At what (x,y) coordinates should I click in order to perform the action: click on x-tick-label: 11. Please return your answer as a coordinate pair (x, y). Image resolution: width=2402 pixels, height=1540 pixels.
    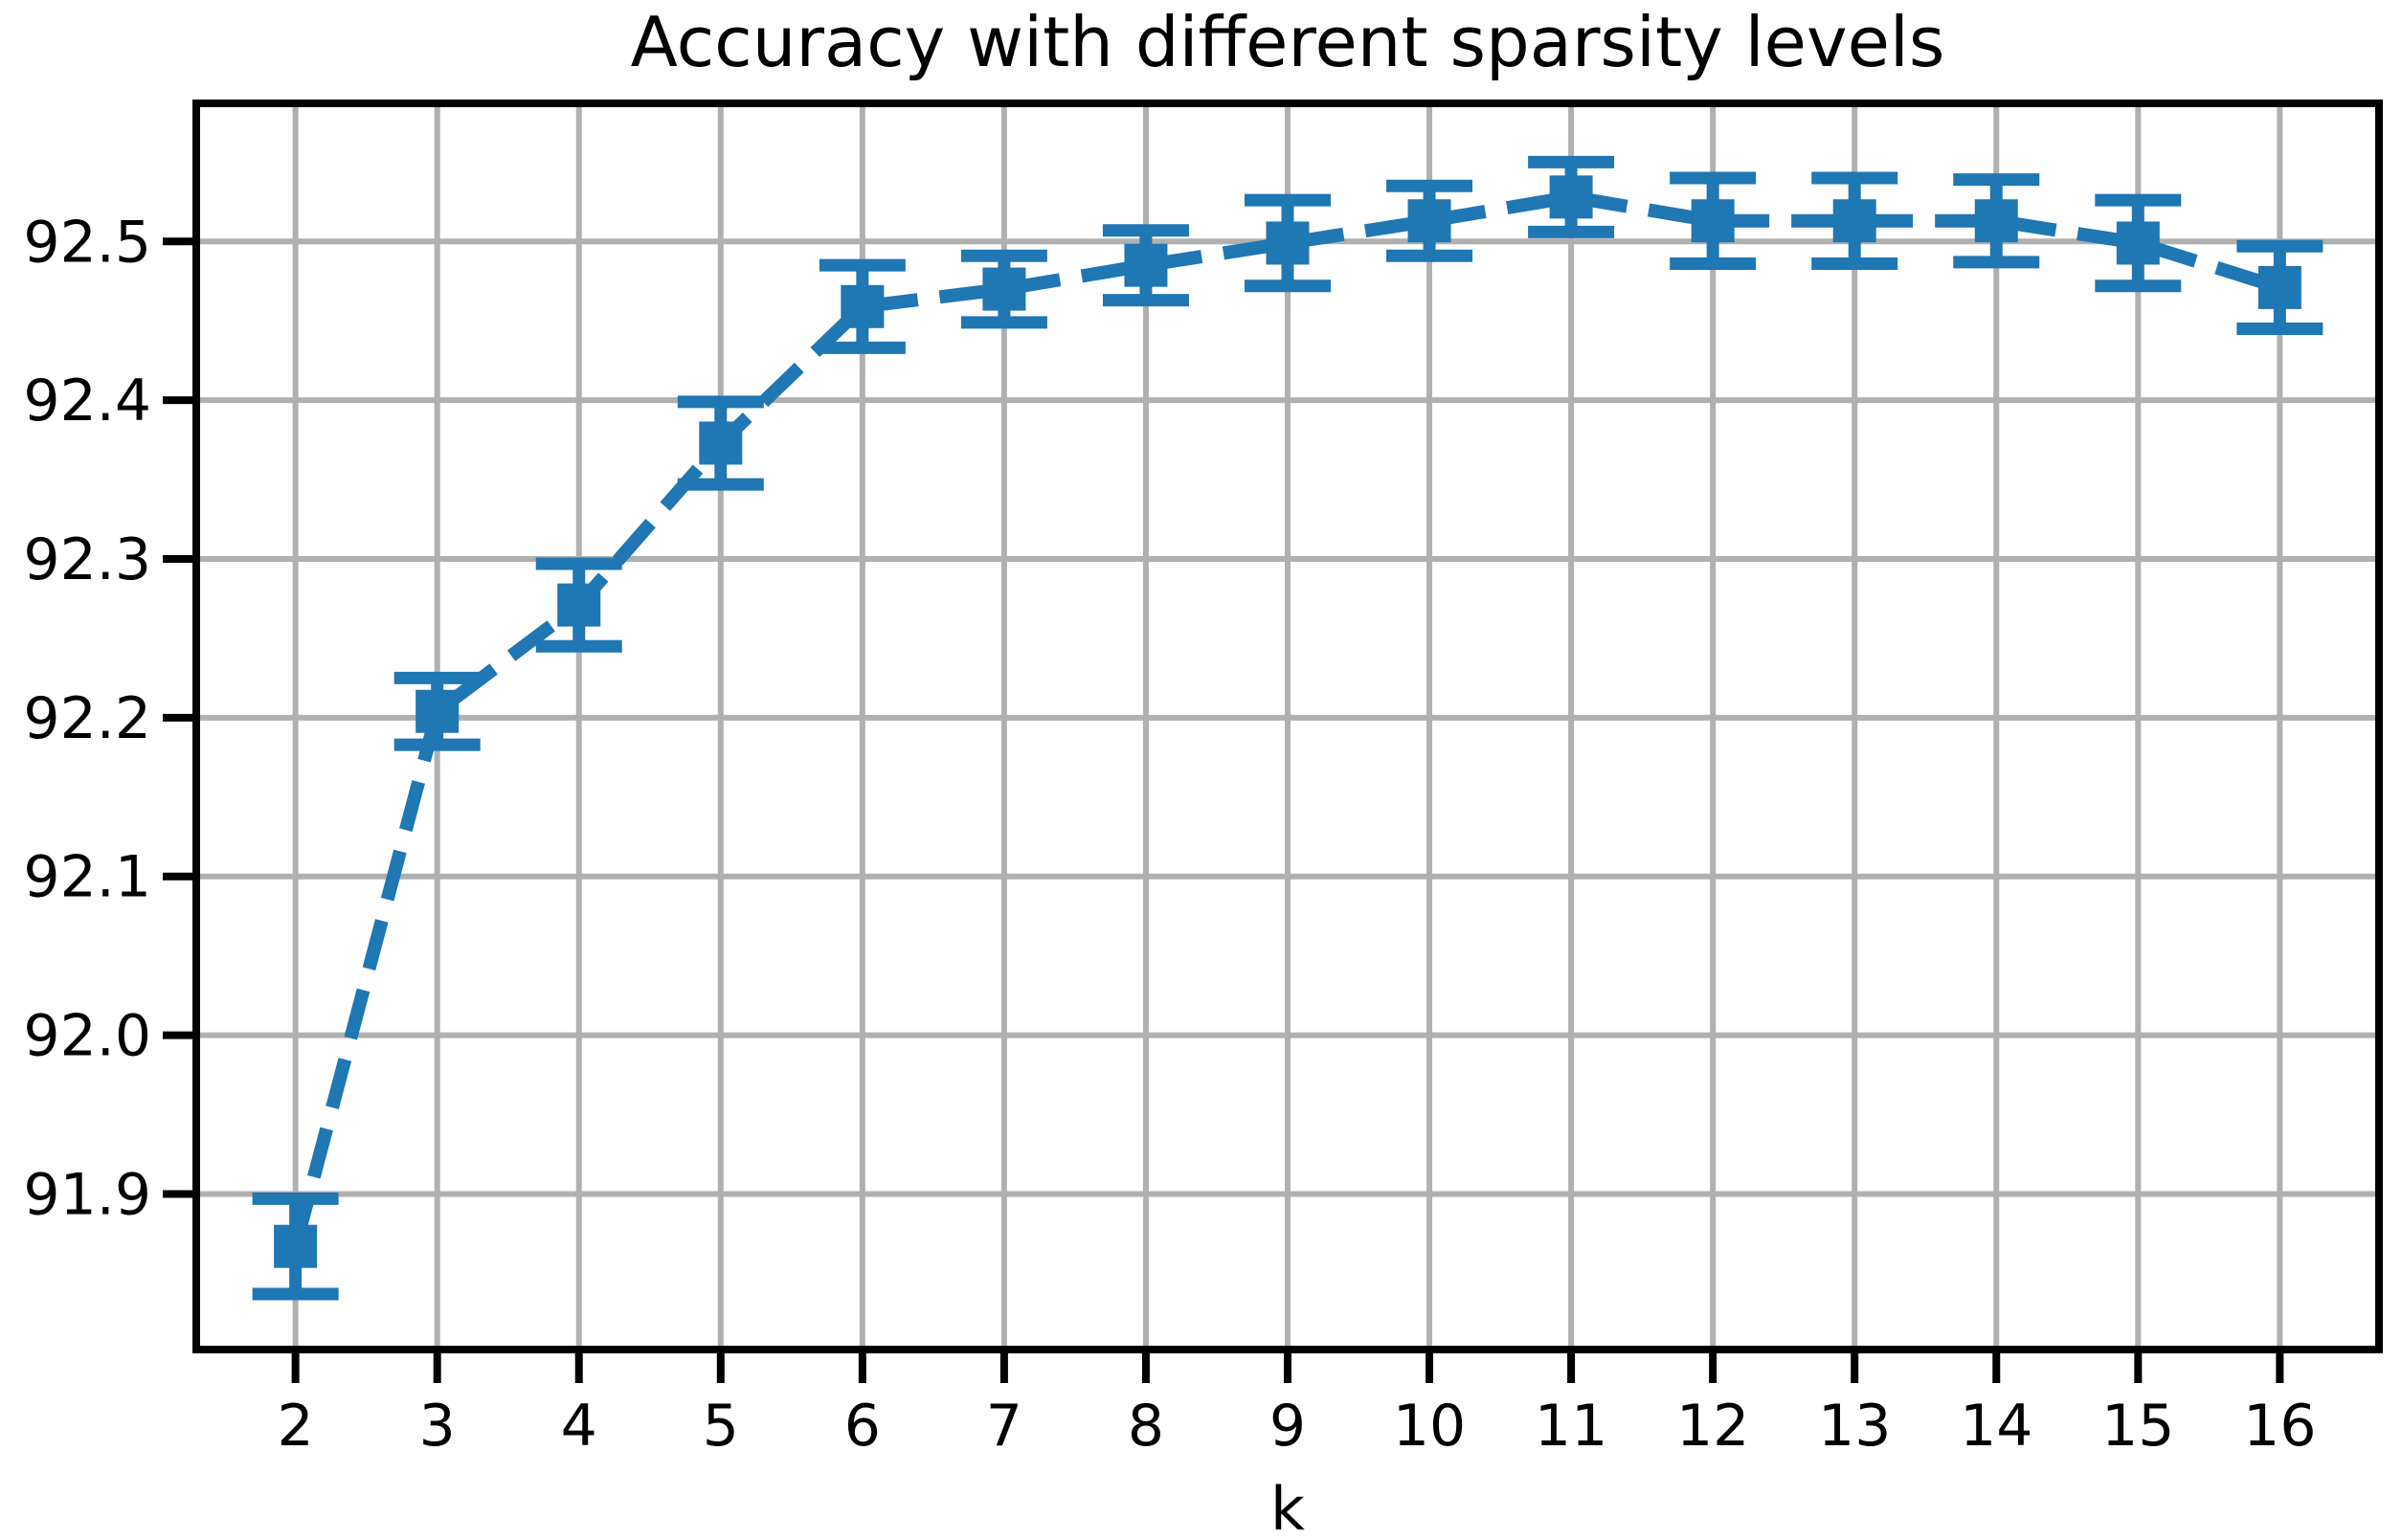
    Looking at the image, I should click on (1571, 1427).